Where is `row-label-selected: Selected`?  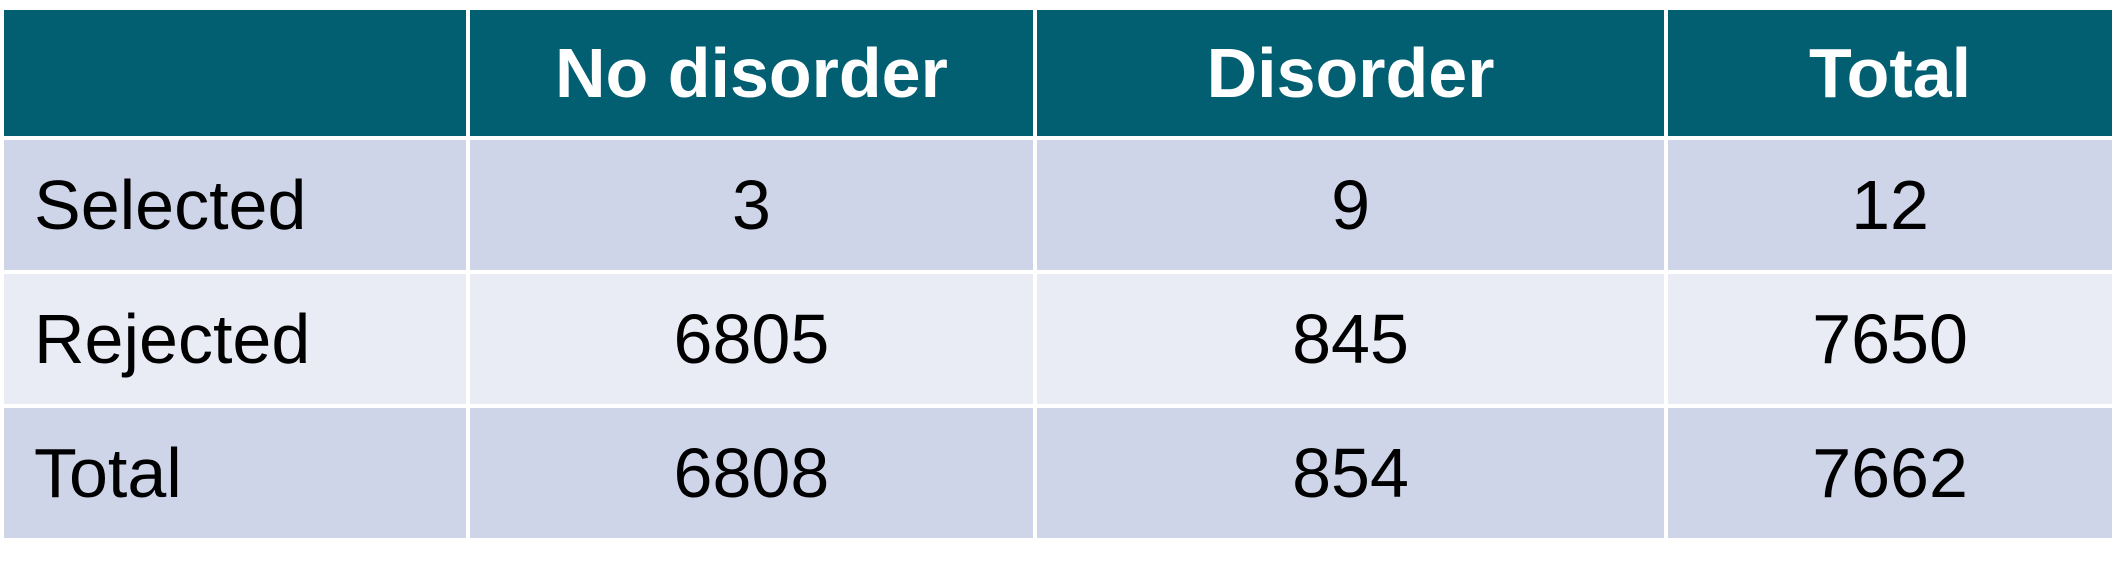 row-label-selected: Selected is located at coordinates (235, 205).